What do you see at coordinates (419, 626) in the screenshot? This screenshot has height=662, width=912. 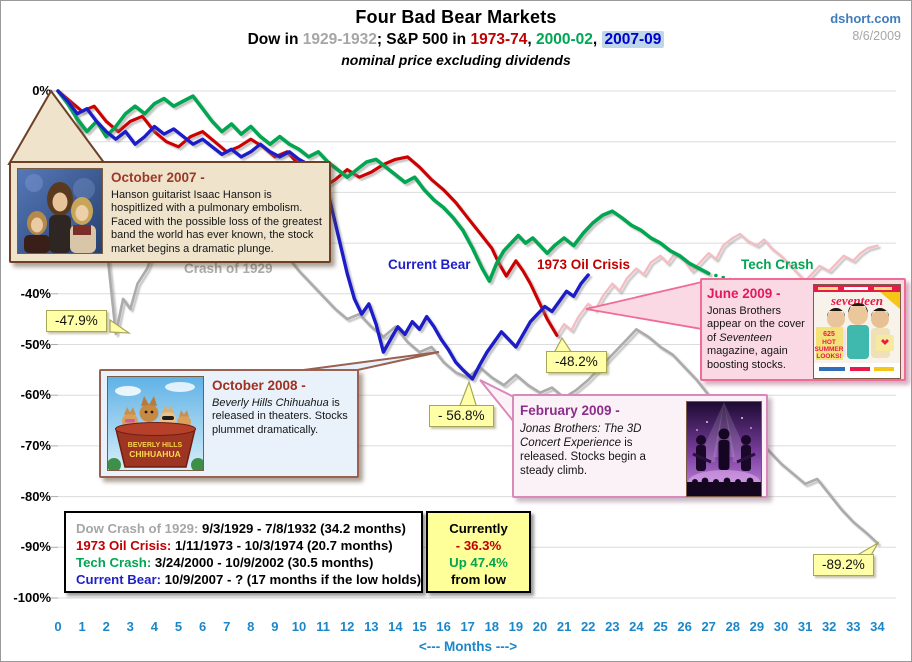 I see `x-tick-label: 15` at bounding box center [419, 626].